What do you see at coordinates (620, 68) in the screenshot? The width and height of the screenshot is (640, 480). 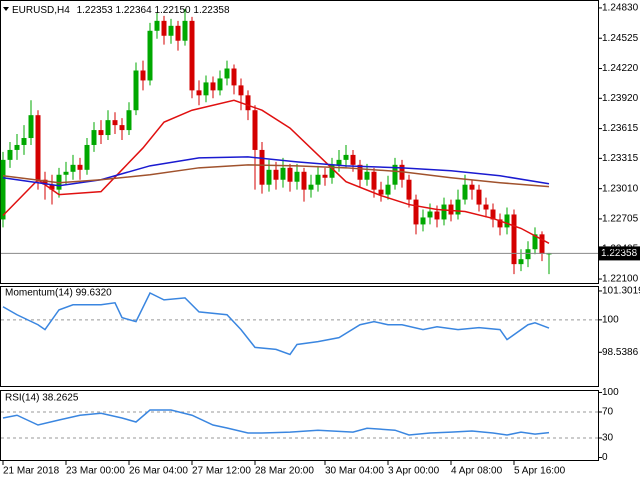 I see `y-tick-label: 1.24220` at bounding box center [620, 68].